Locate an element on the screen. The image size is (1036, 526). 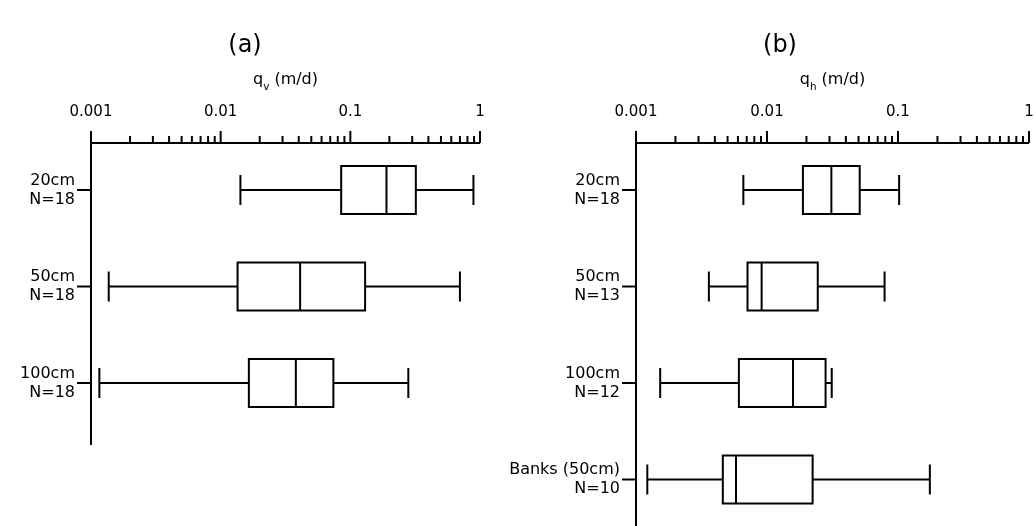
y-tick-label: Banks (50cm) N=10 is located at coordinates (564, 478).